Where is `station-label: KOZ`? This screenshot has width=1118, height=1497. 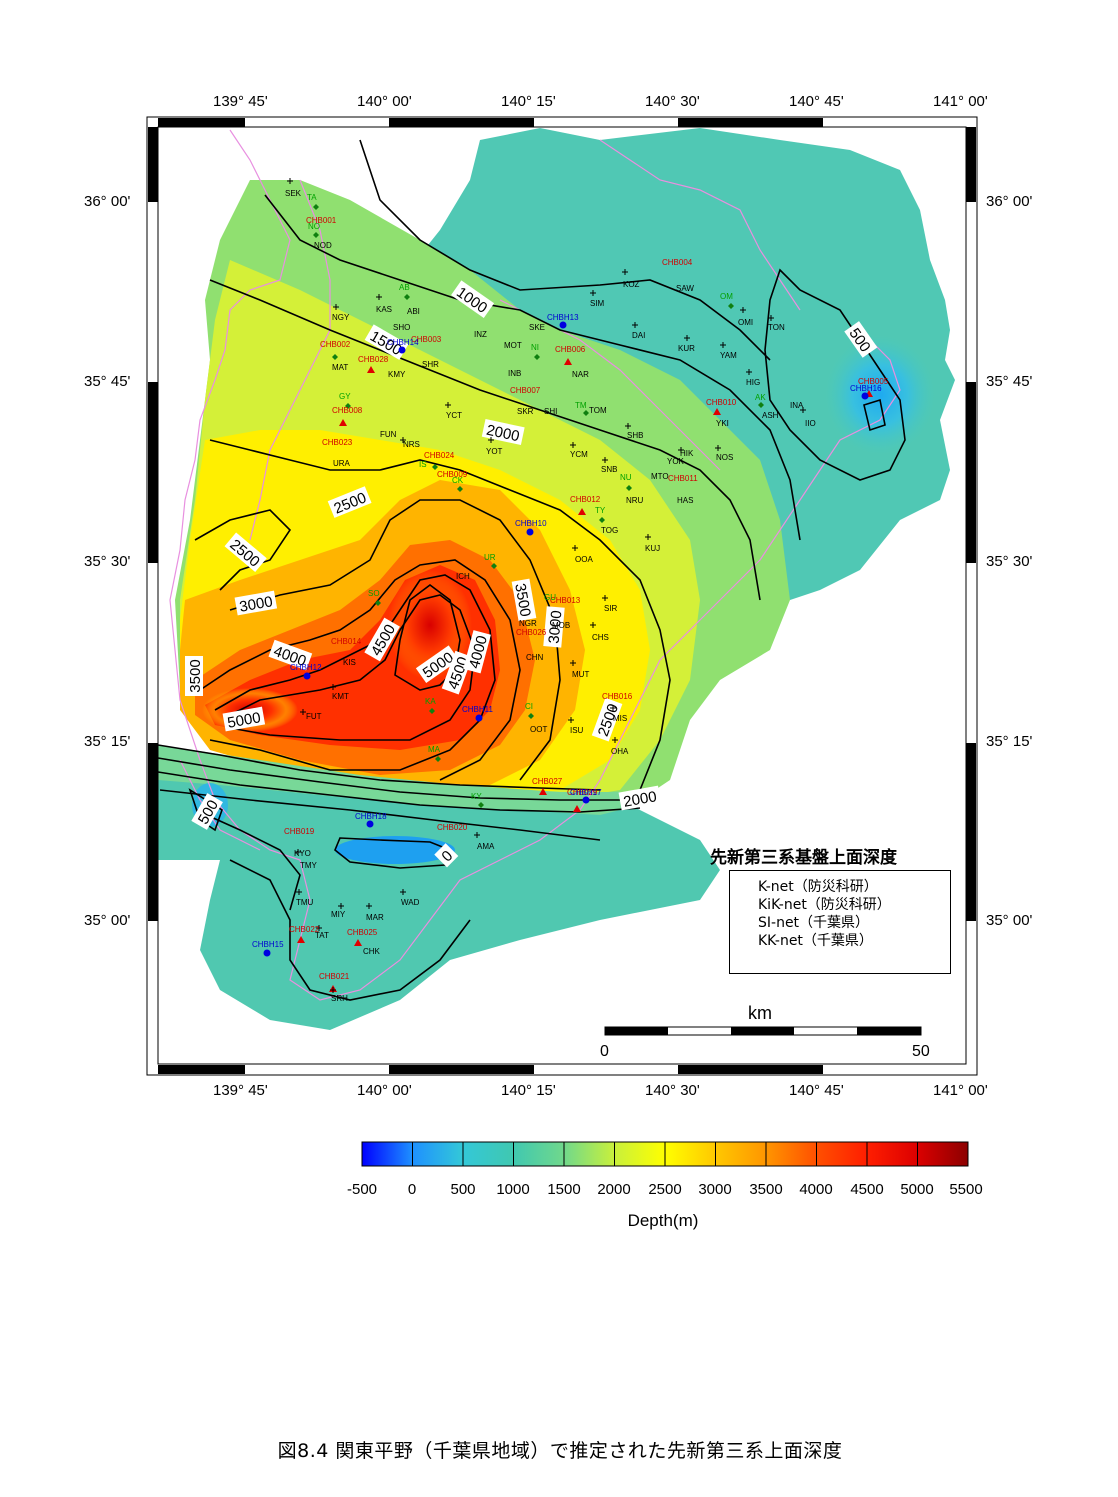
station-label: KOZ is located at coordinates (631, 284).